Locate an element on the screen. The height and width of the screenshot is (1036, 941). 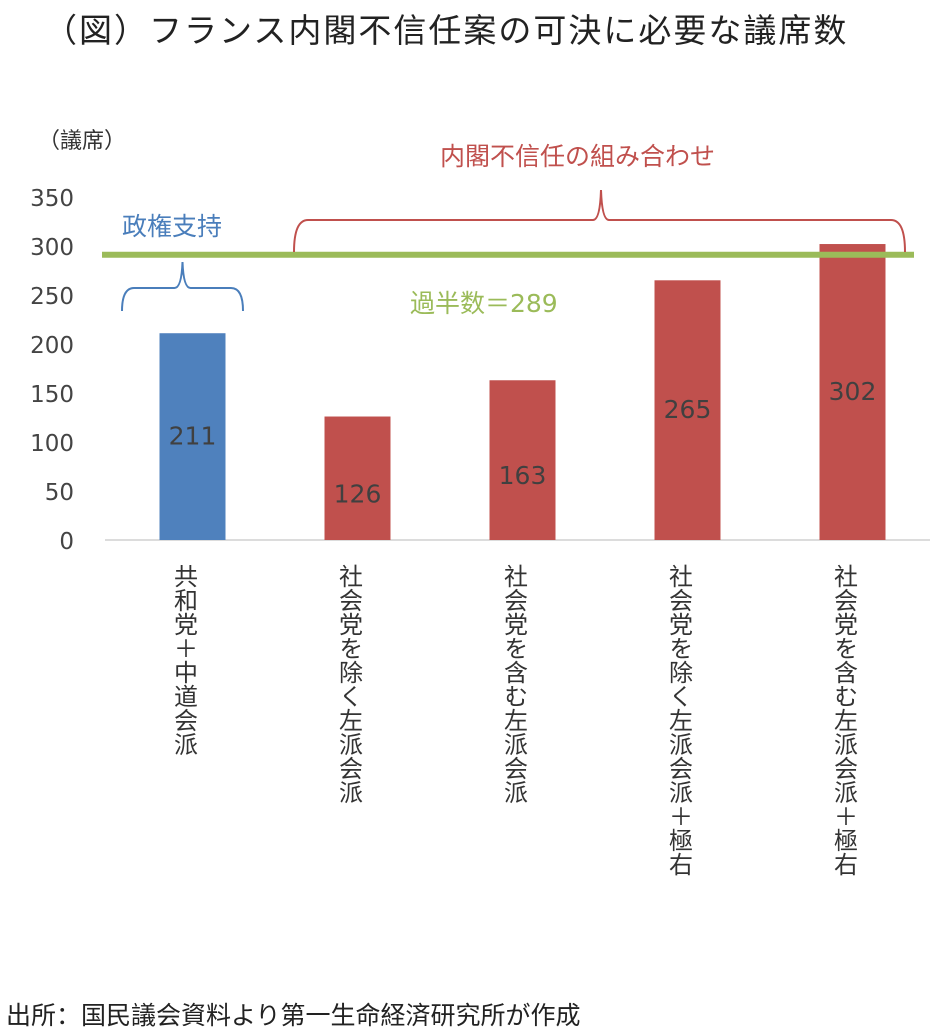
data-label: 302 is located at coordinates (853, 391).